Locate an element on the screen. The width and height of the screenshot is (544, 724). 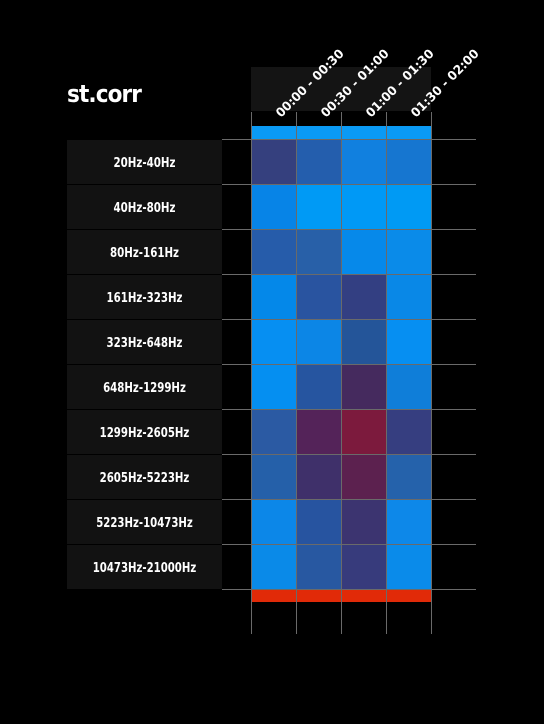
row-label: 161Hz-323Hz is located at coordinates (145, 298).